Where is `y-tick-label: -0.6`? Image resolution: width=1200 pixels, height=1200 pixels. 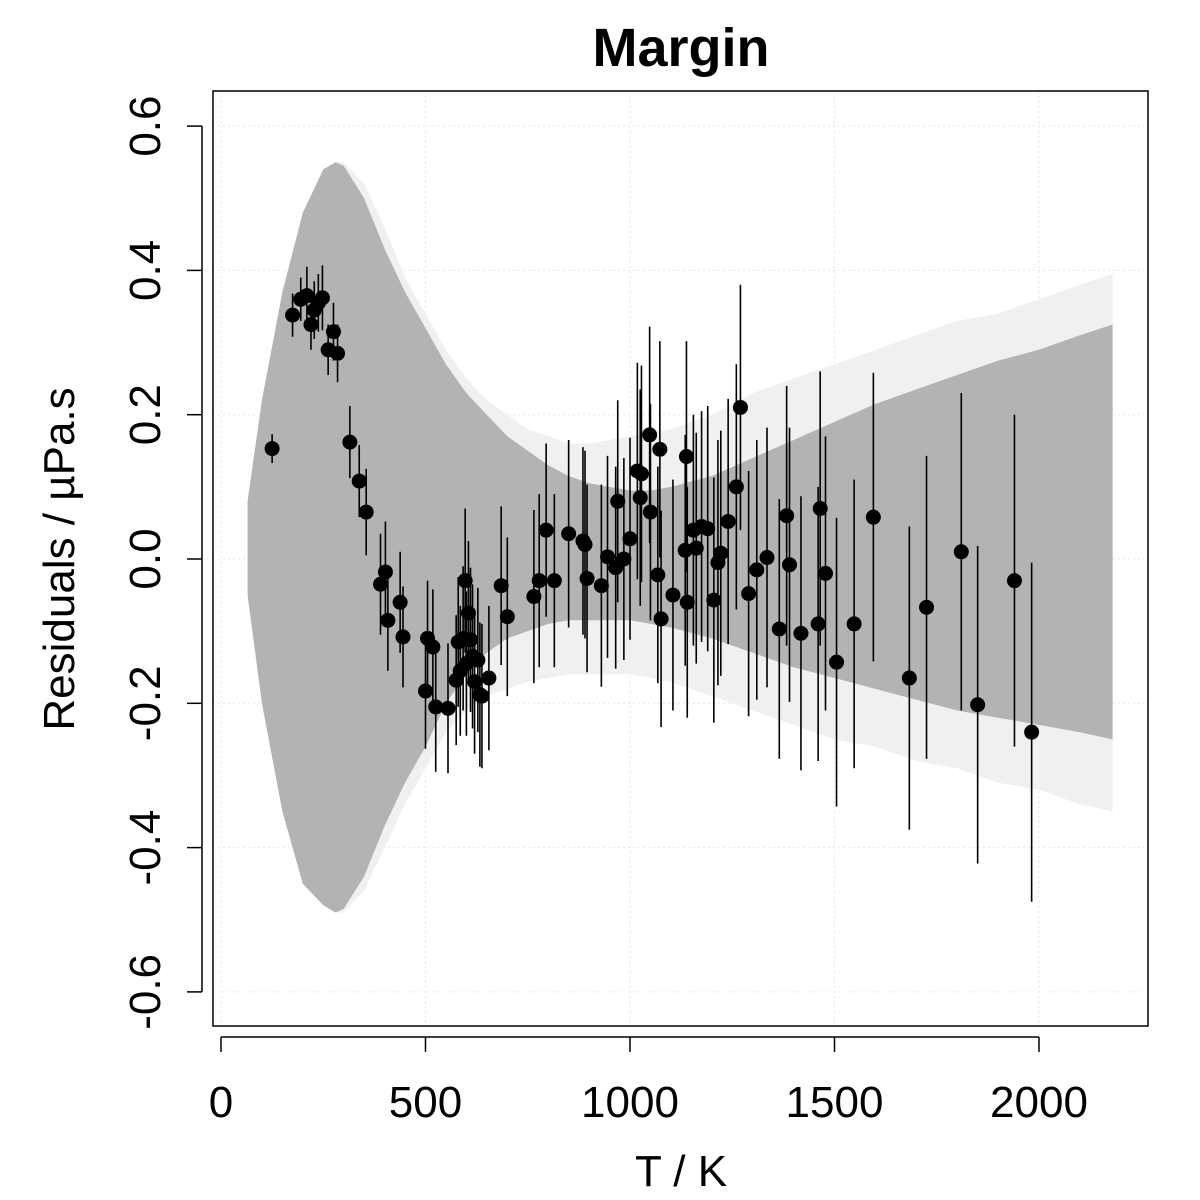
y-tick-label: -0.6 is located at coordinates (145, 992).